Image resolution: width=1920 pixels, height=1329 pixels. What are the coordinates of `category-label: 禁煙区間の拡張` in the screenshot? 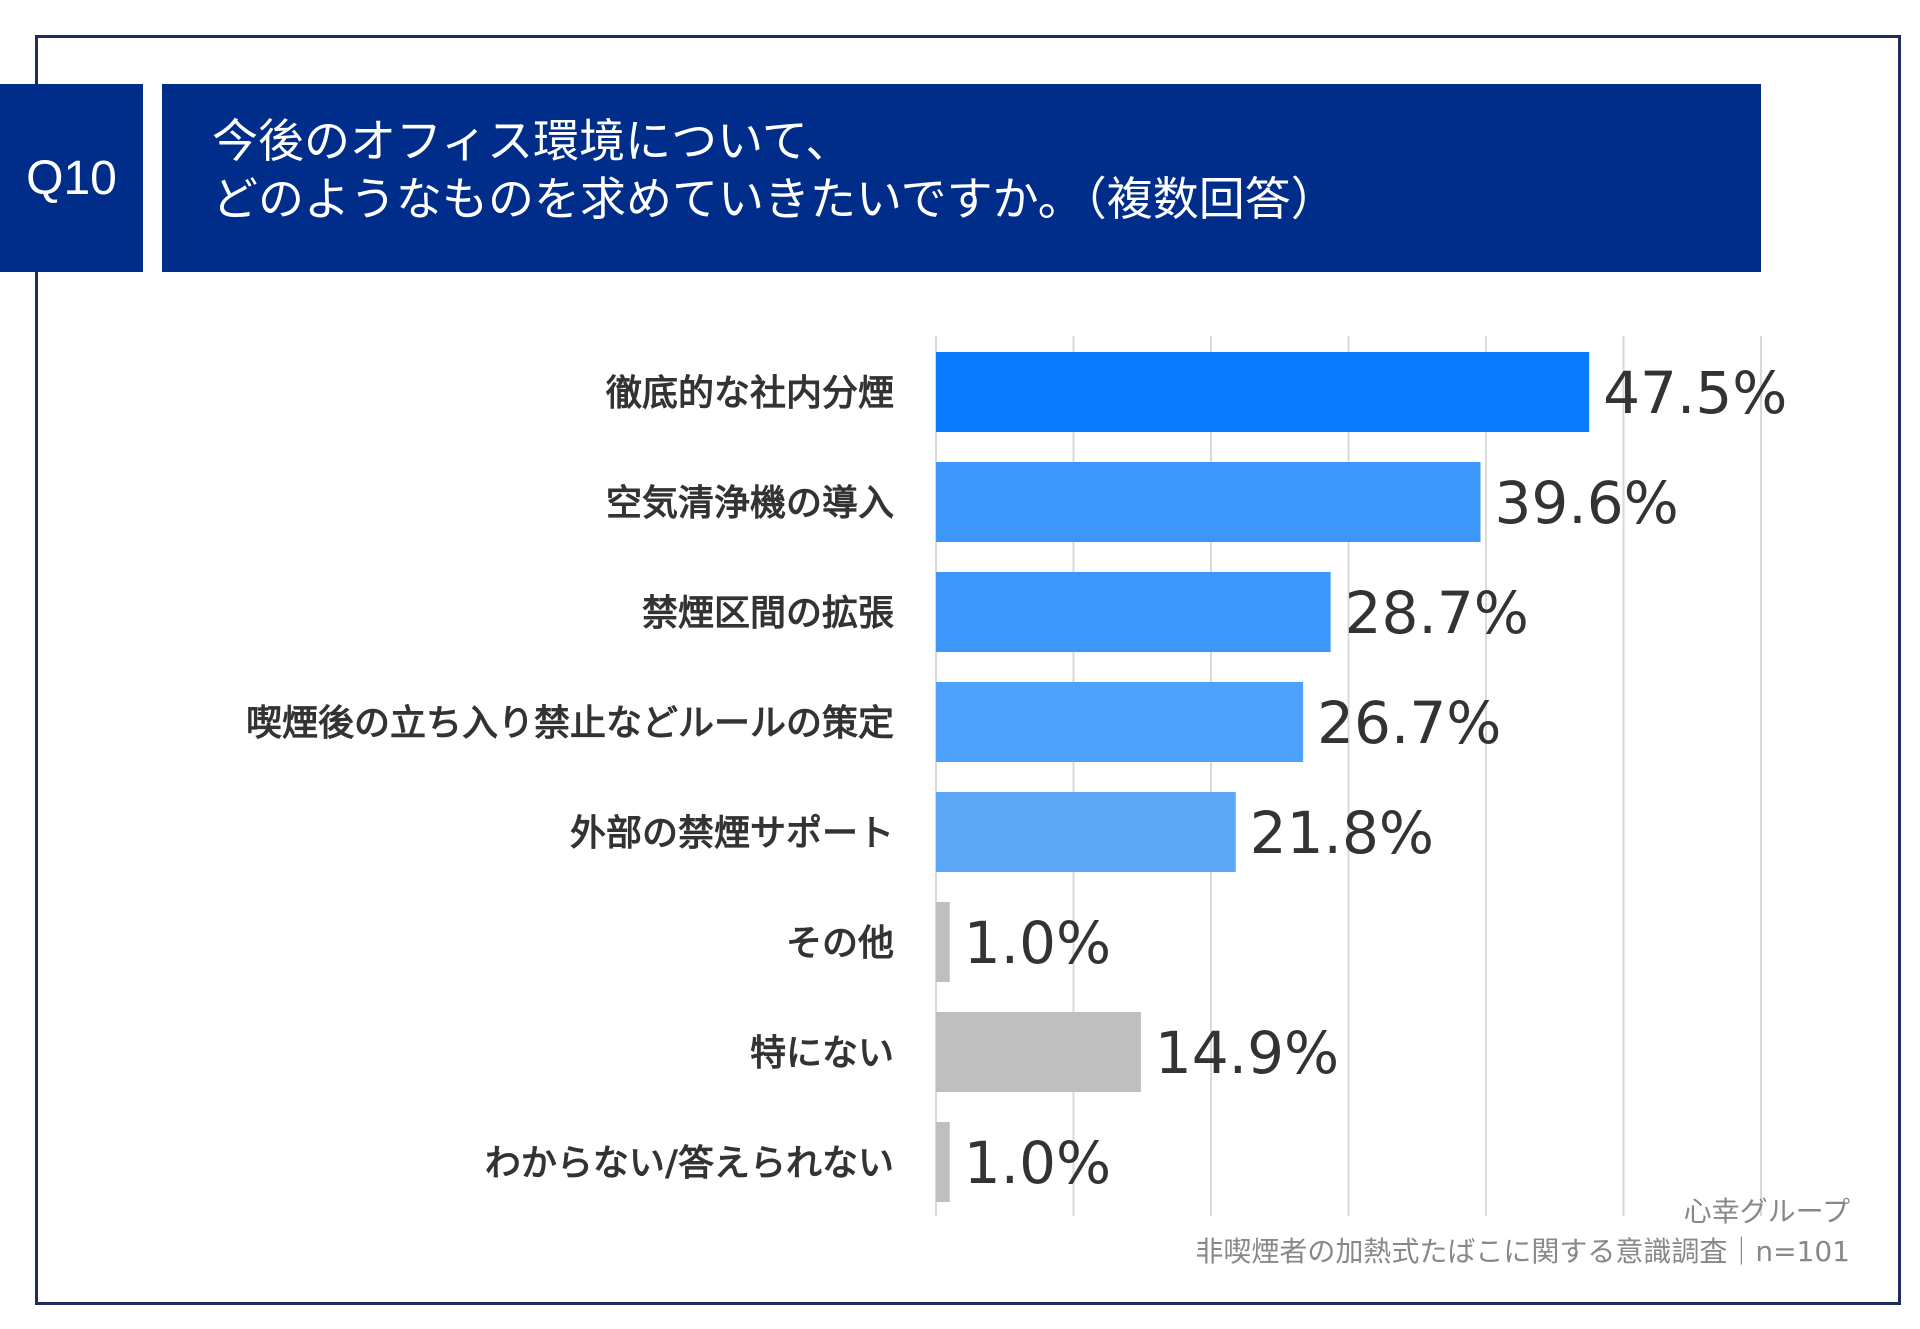 It's located at (768, 613).